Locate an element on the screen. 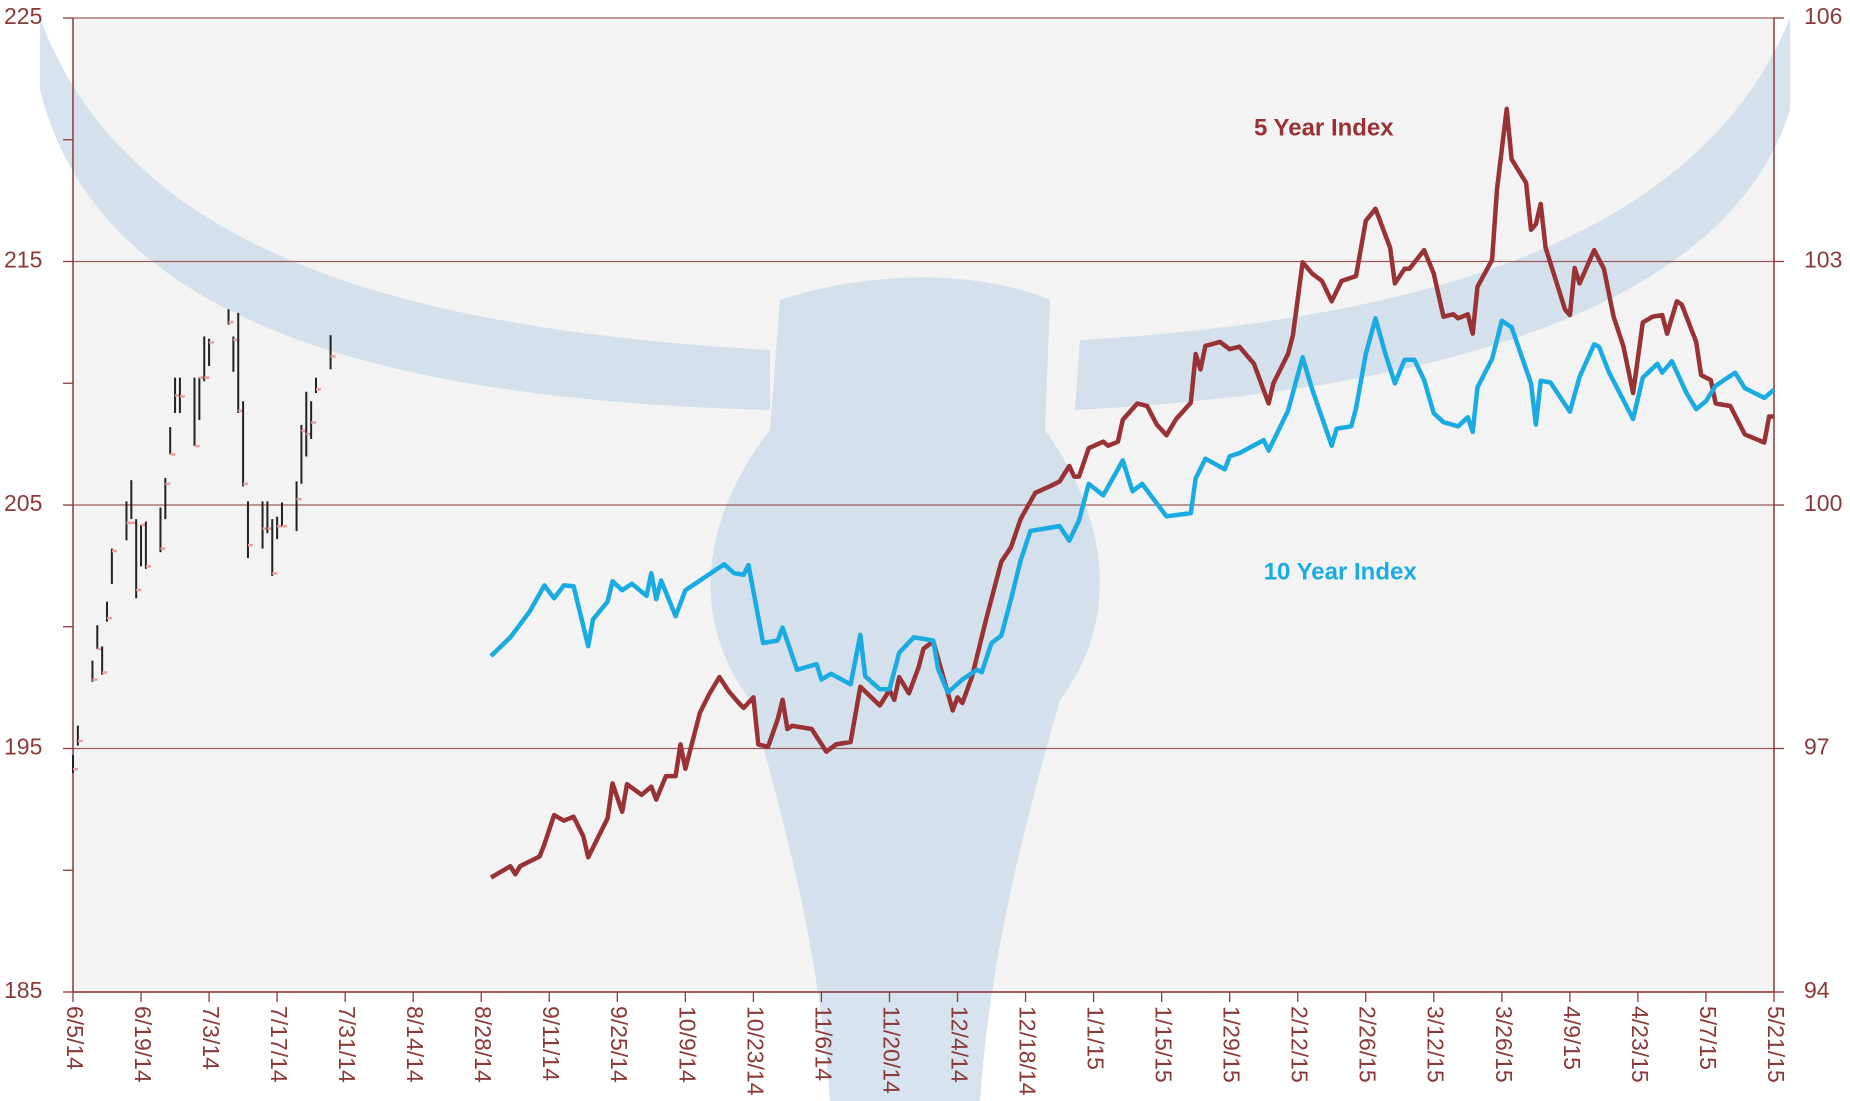 This screenshot has width=1850, height=1101. x-tick-label: 7/3/14 is located at coordinates (211, 1038).